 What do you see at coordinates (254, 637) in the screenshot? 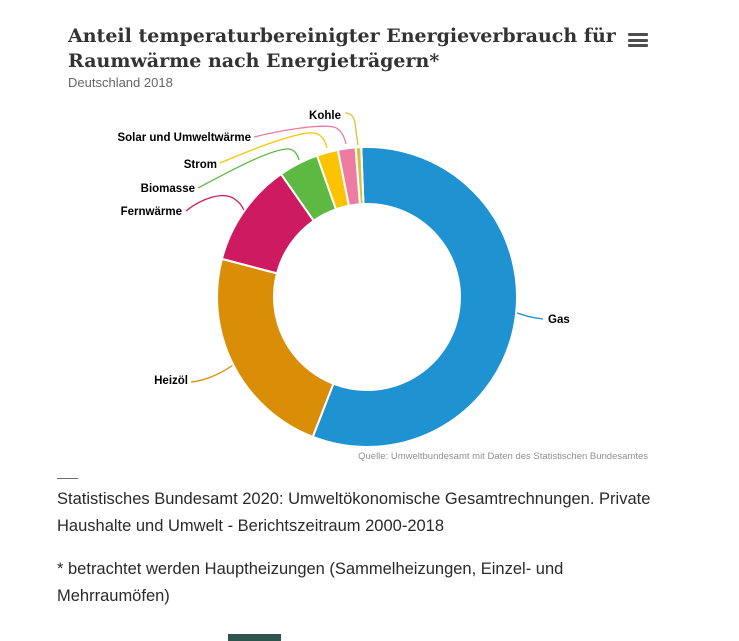
I see `bottom-accent-bar` at bounding box center [254, 637].